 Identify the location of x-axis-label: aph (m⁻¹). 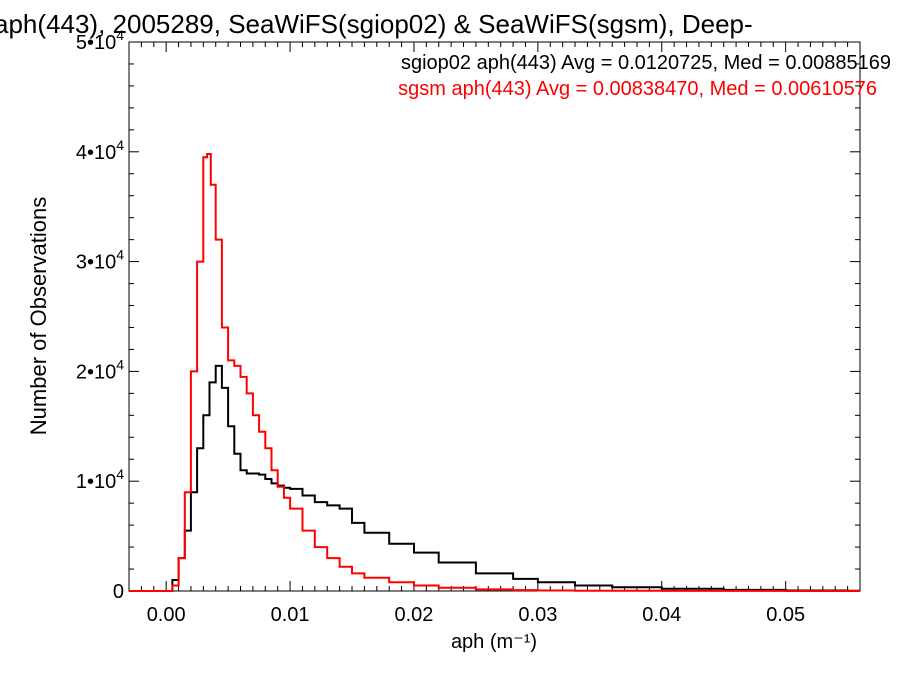
(494, 642).